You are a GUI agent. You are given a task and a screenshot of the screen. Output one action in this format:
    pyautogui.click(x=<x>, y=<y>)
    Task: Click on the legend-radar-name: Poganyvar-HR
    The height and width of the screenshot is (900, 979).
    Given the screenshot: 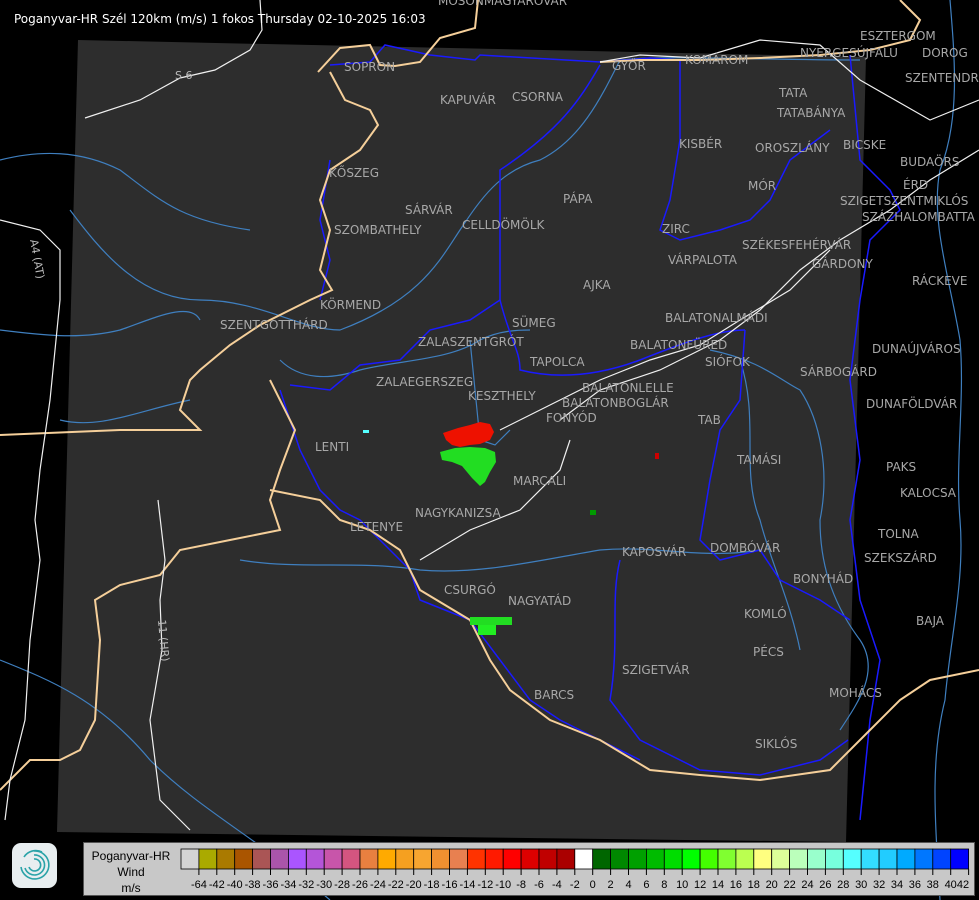 What is the action you would take?
    pyautogui.click(x=131, y=856)
    